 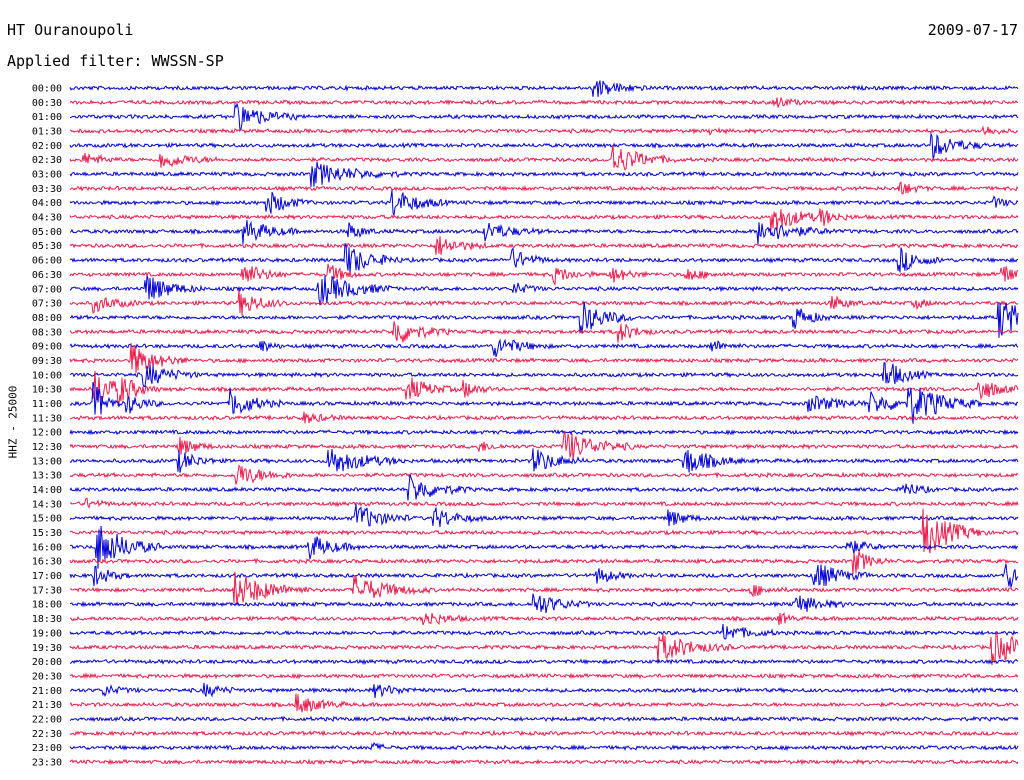 What do you see at coordinates (47, 619) in the screenshot?
I see `time-tick-label: 18:30` at bounding box center [47, 619].